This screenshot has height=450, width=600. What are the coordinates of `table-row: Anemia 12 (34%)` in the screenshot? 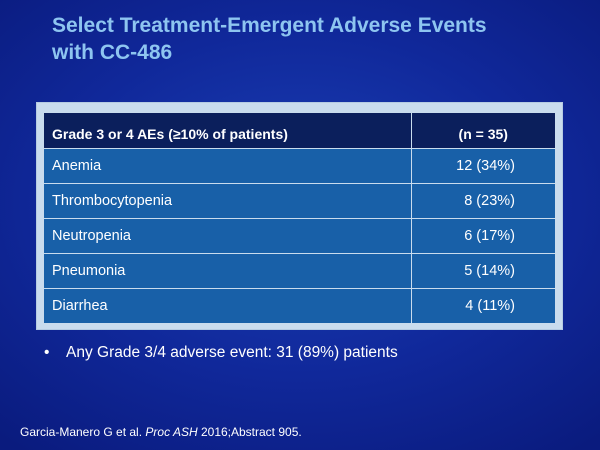 It's located at (299, 165).